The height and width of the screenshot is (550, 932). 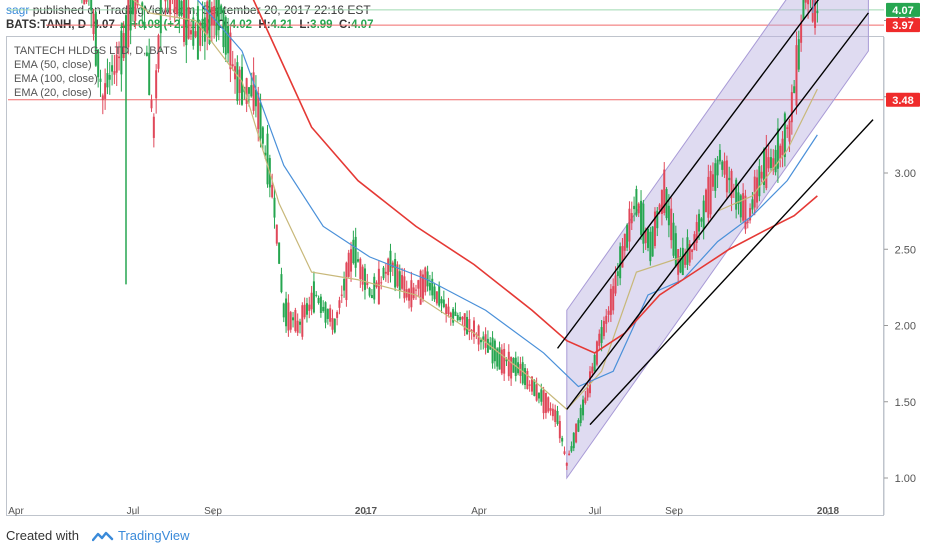 What do you see at coordinates (903, 25) in the screenshot?
I see `price-label-box` at bounding box center [903, 25].